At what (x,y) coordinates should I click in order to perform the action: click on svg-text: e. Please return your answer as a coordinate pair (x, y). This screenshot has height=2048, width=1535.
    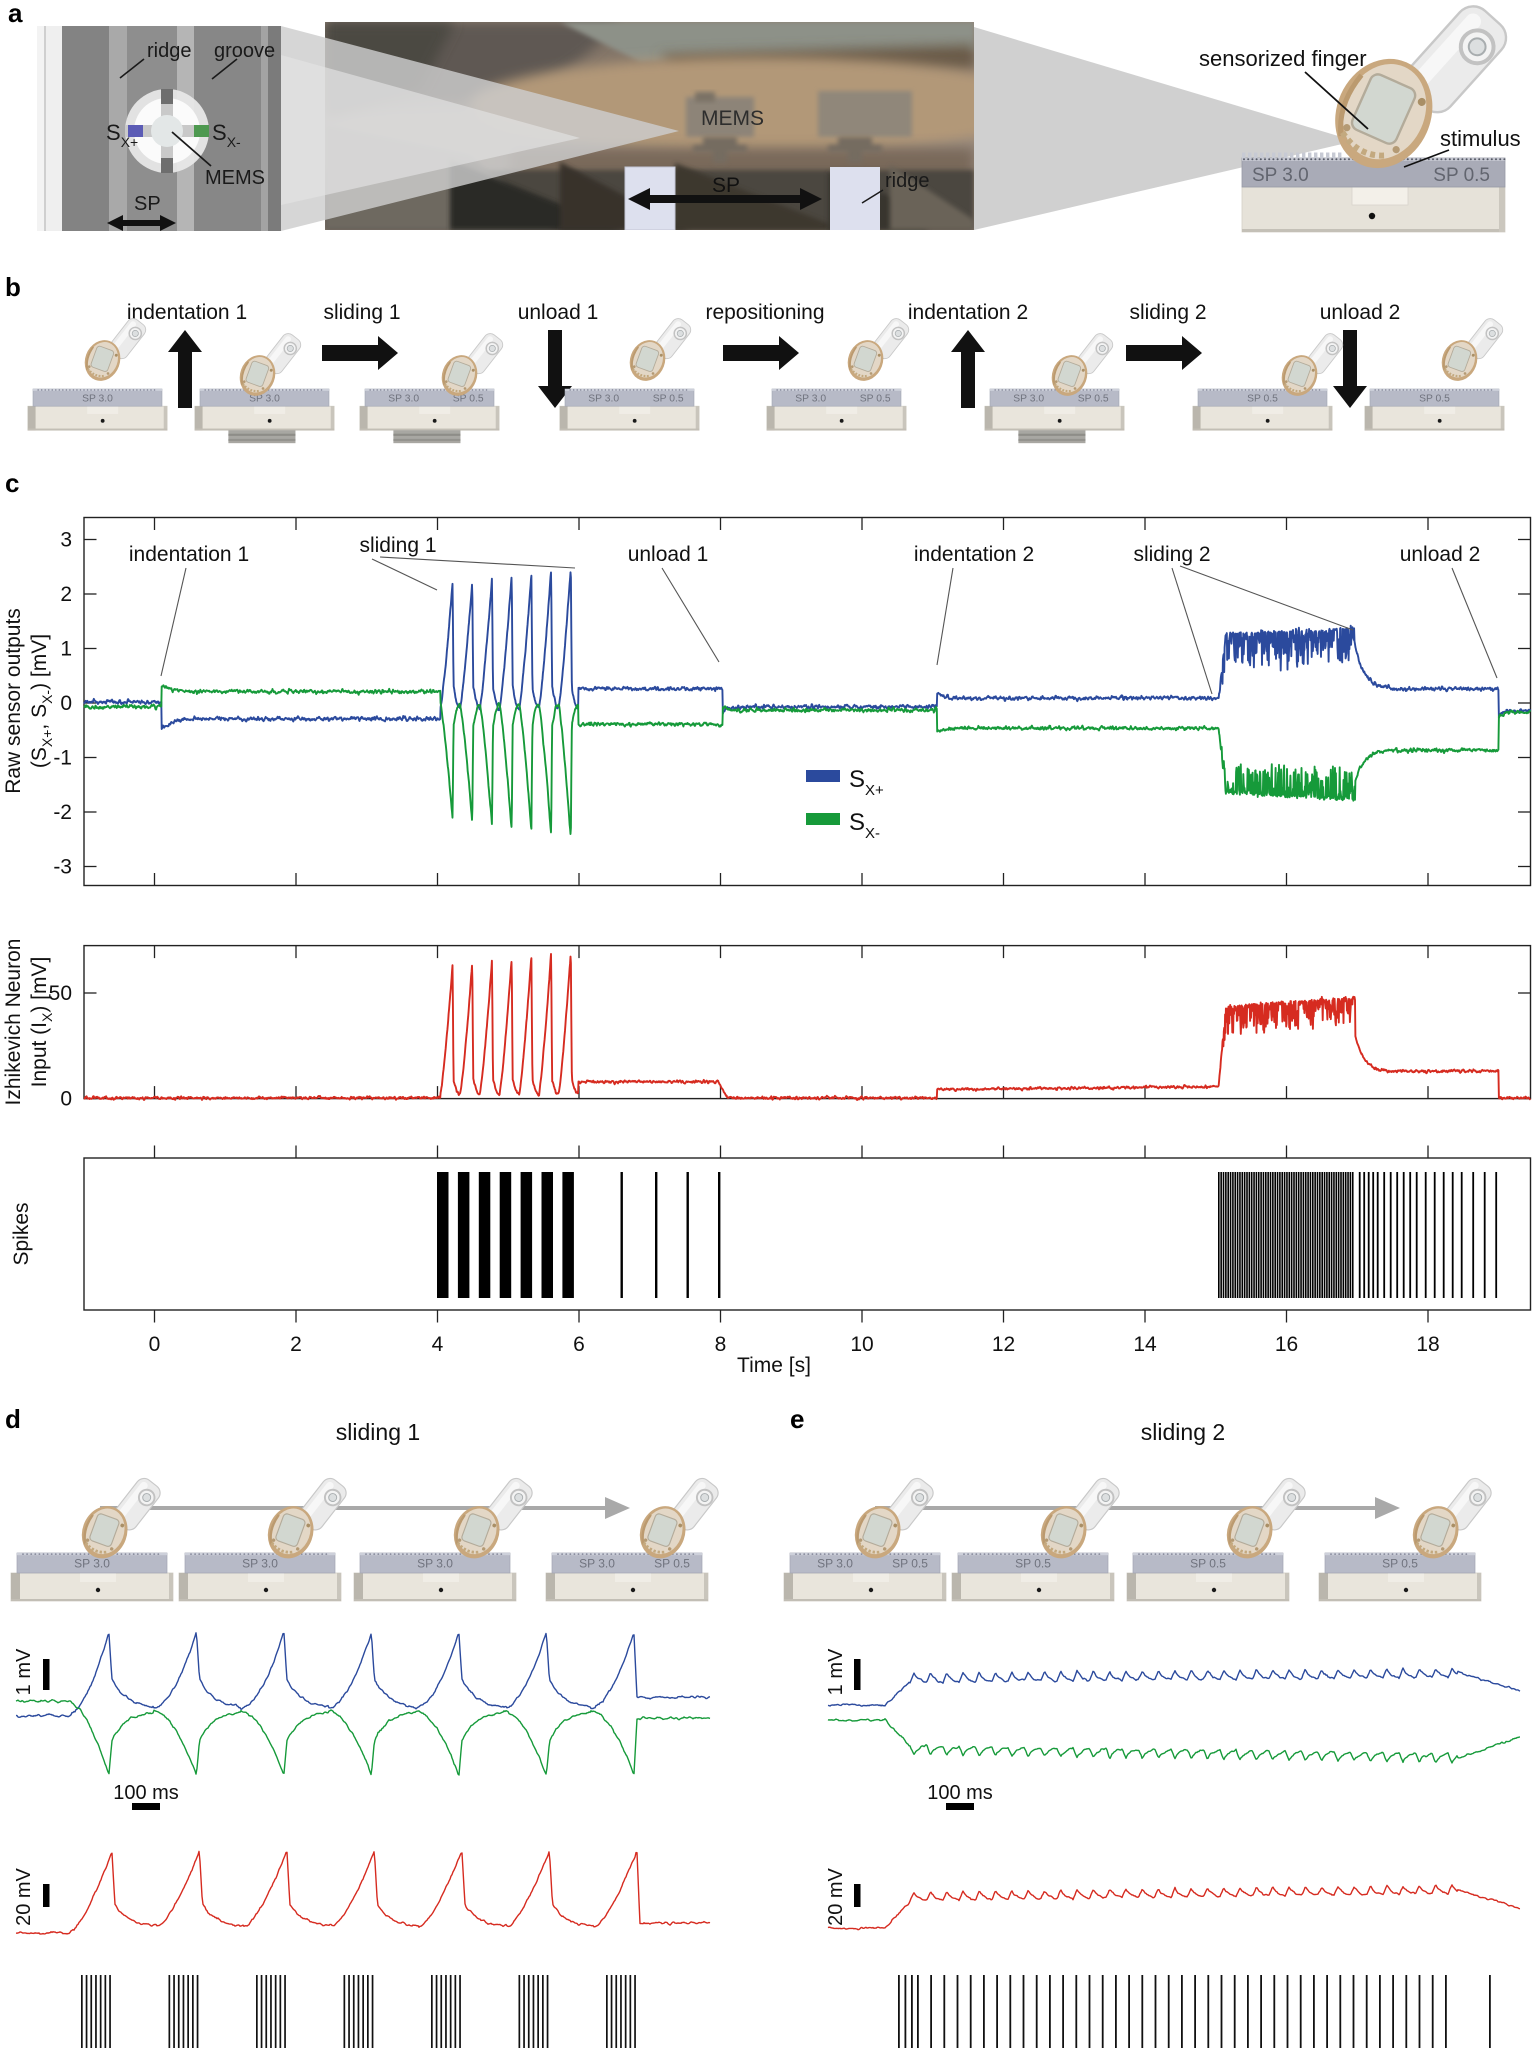
    Looking at the image, I should click on (797, 1419).